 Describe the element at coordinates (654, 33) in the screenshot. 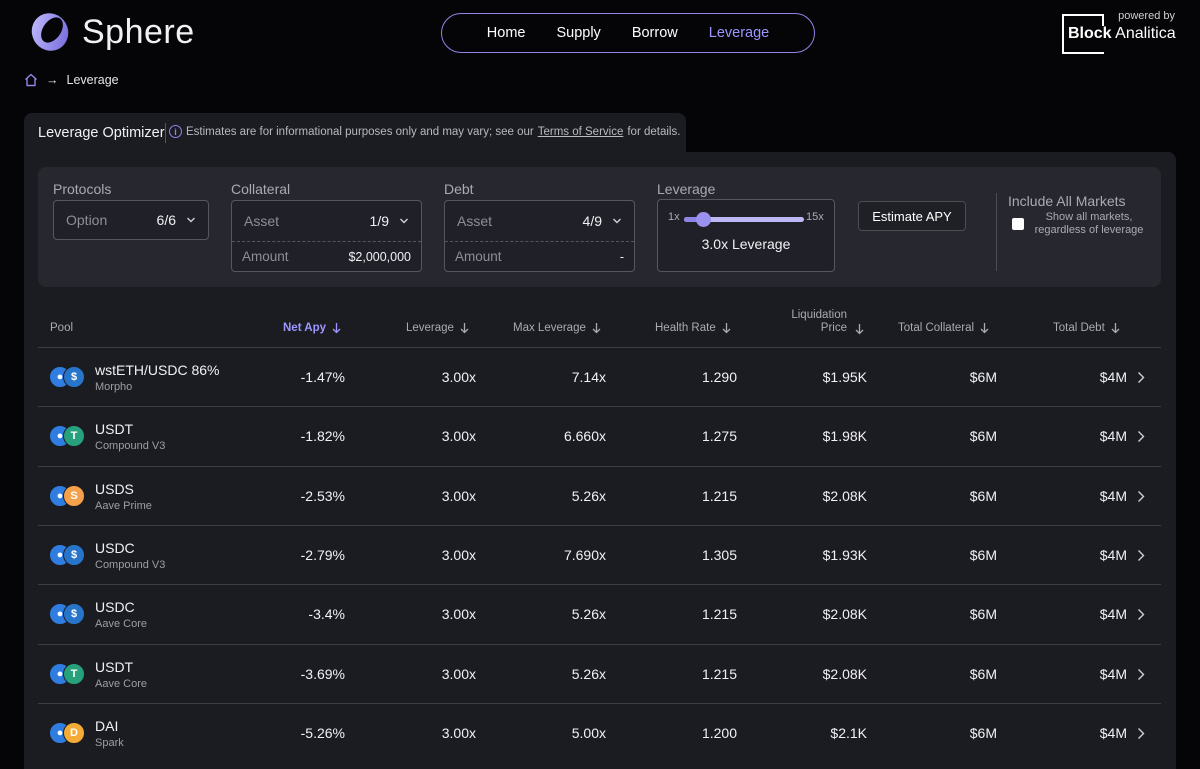

I see `nav-borrow: Borrow` at that location.